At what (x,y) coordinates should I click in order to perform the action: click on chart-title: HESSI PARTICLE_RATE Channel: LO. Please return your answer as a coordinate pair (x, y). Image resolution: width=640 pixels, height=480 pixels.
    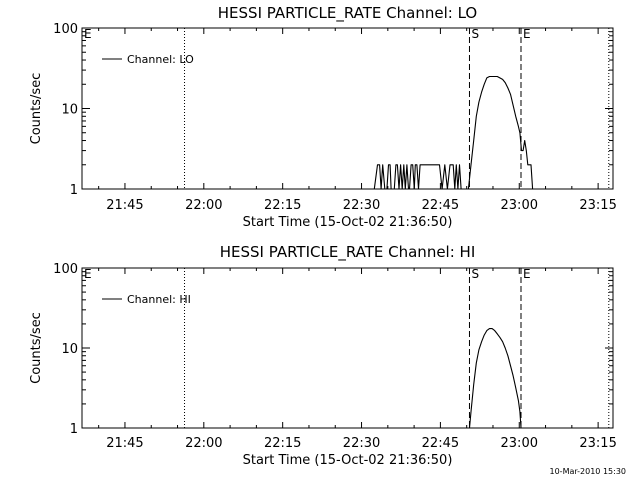
    Looking at the image, I should click on (347, 13).